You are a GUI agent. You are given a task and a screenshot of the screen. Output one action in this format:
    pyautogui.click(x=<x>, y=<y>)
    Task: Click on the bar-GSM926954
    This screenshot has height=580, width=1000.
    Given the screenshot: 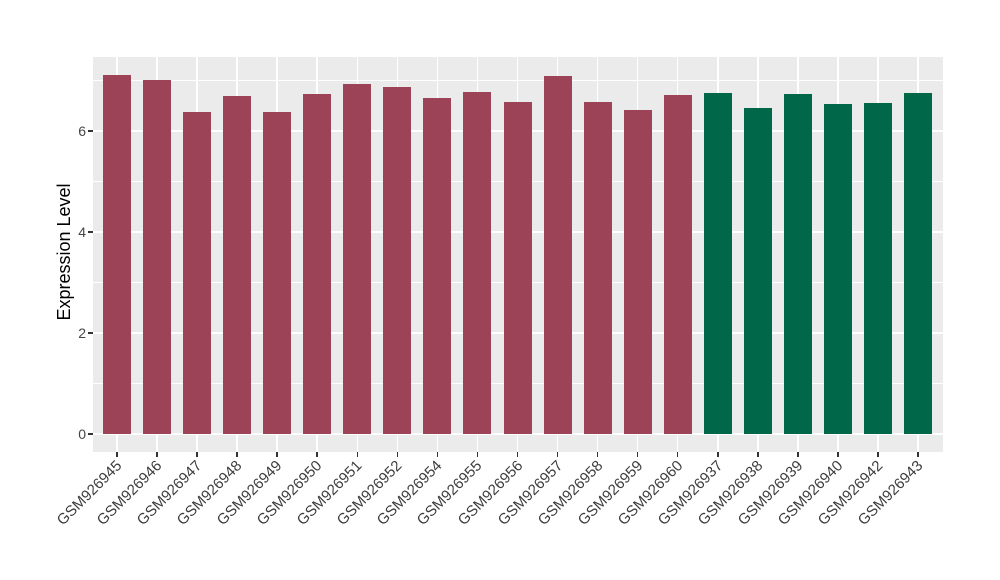 What is the action you would take?
    pyautogui.click(x=437, y=266)
    